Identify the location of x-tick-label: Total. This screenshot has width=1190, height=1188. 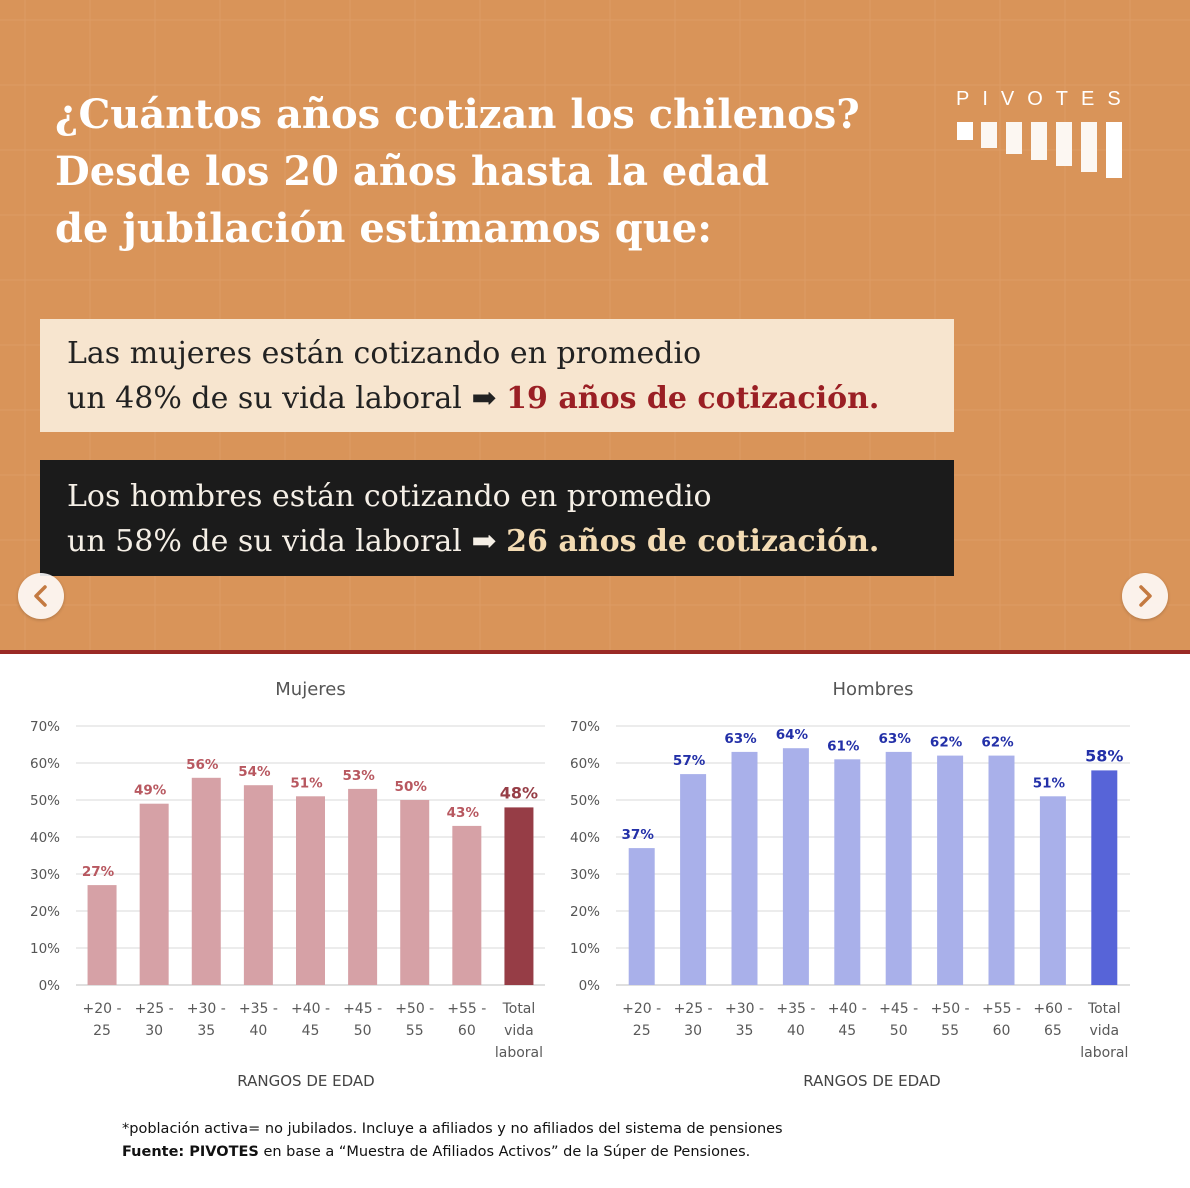
(519, 1009).